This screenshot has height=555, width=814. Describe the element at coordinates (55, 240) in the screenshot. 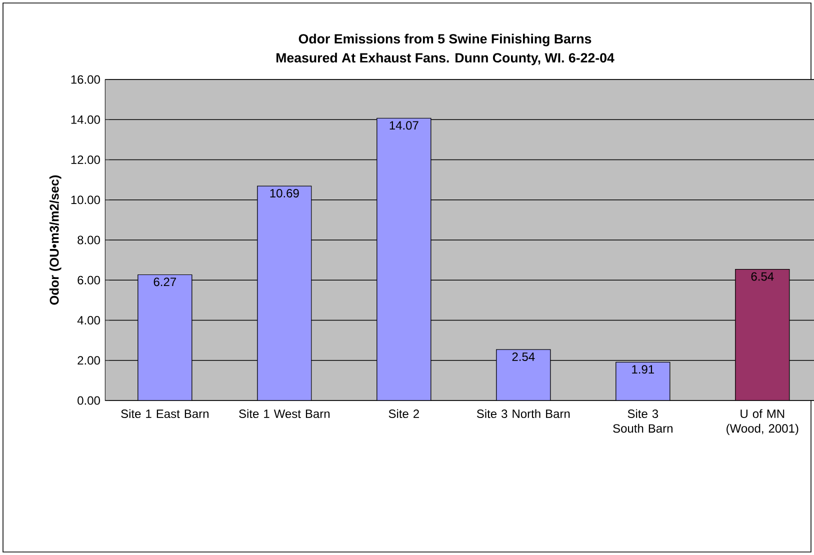

I see `y-axis-title: Odor (OU•m3/m2/sec)` at that location.